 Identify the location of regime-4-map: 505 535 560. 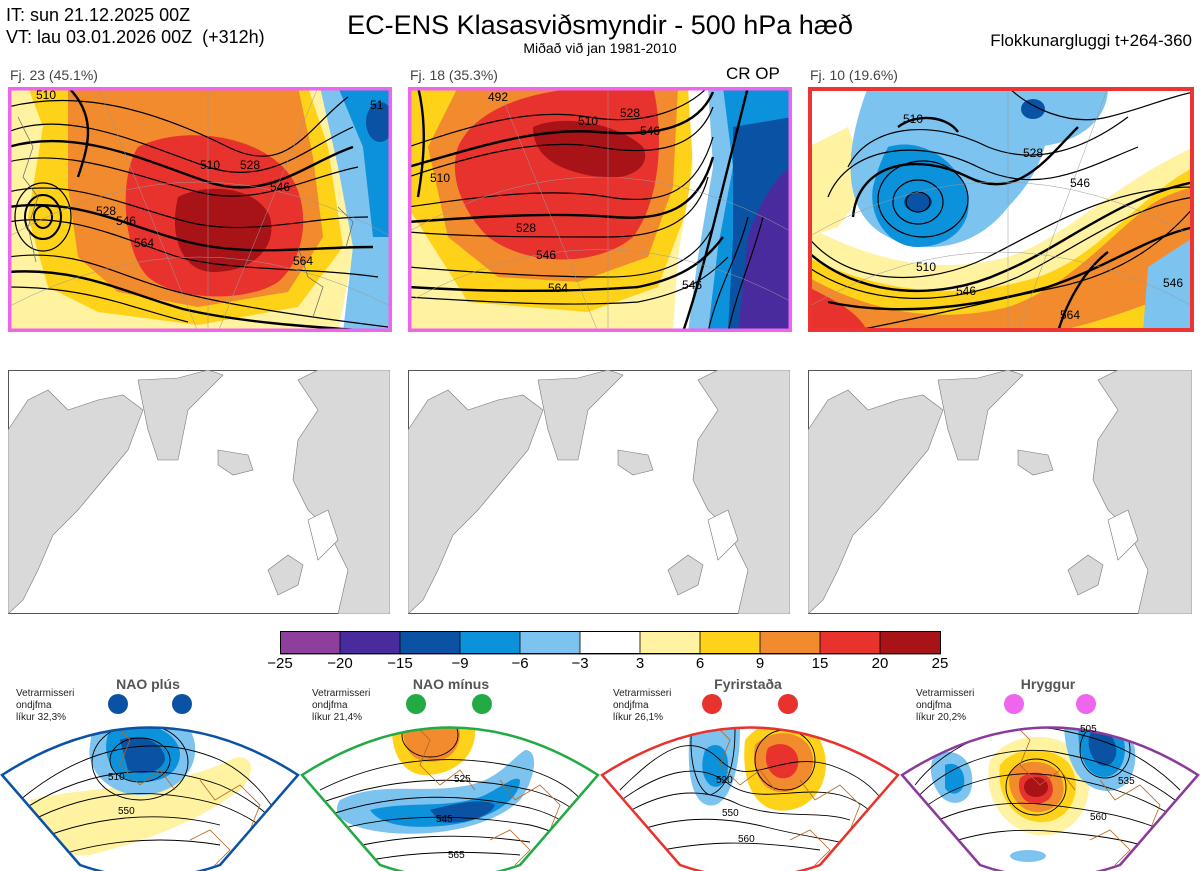
(1050, 797).